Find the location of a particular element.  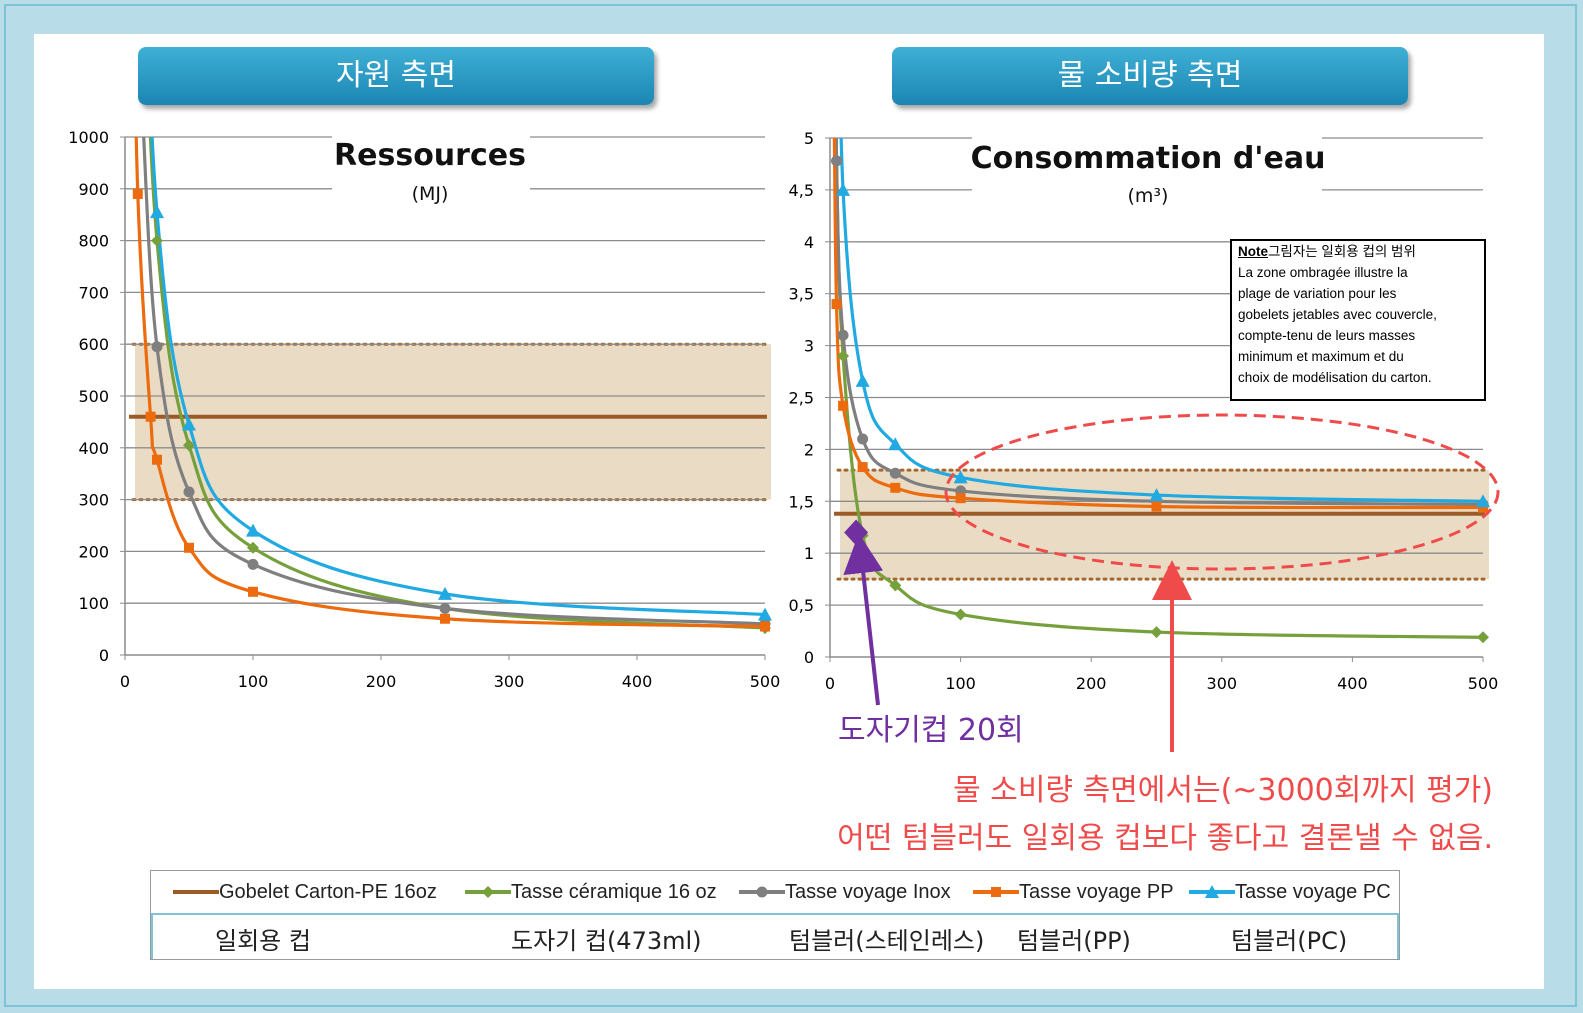

note-label: Note is located at coordinates (1253, 251).